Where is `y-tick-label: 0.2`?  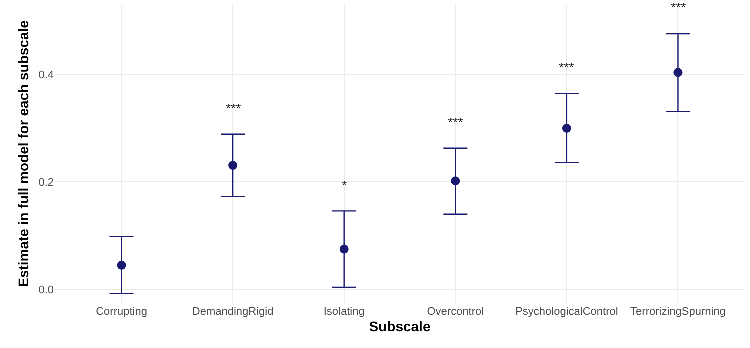
y-tick-label: 0.2 is located at coordinates (46, 183).